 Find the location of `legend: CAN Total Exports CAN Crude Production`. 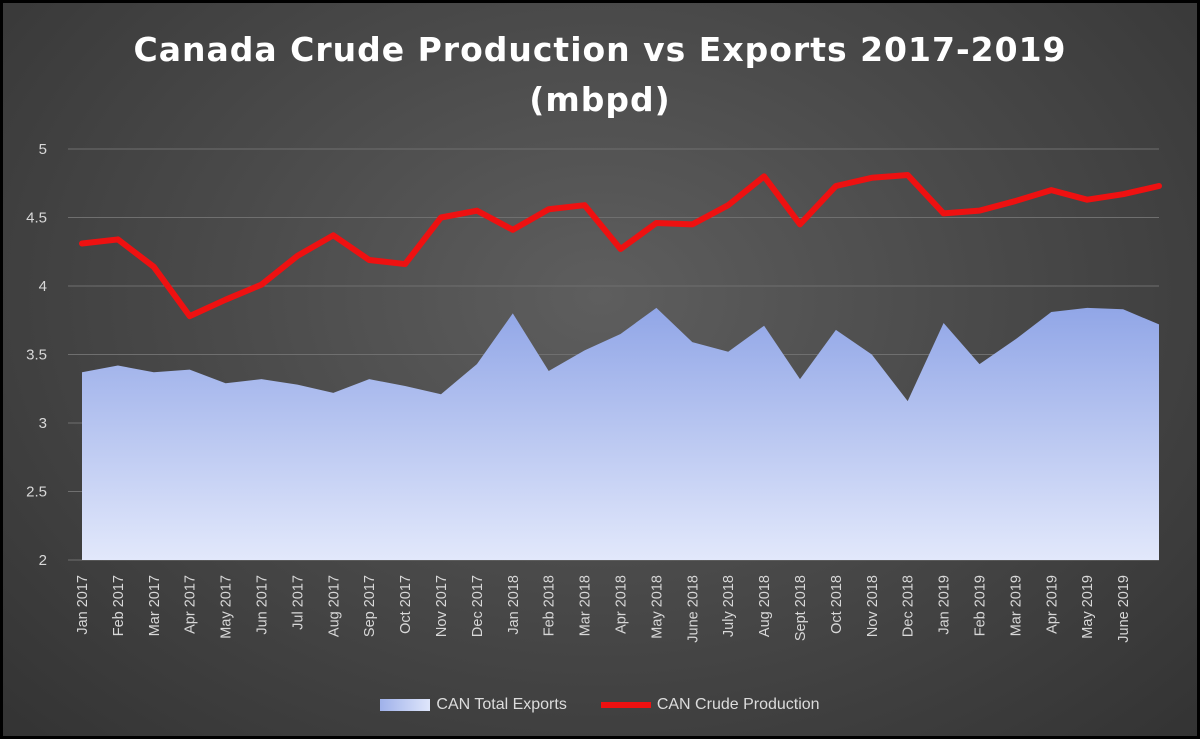

legend: CAN Total Exports CAN Crude Production is located at coordinates (600, 705).